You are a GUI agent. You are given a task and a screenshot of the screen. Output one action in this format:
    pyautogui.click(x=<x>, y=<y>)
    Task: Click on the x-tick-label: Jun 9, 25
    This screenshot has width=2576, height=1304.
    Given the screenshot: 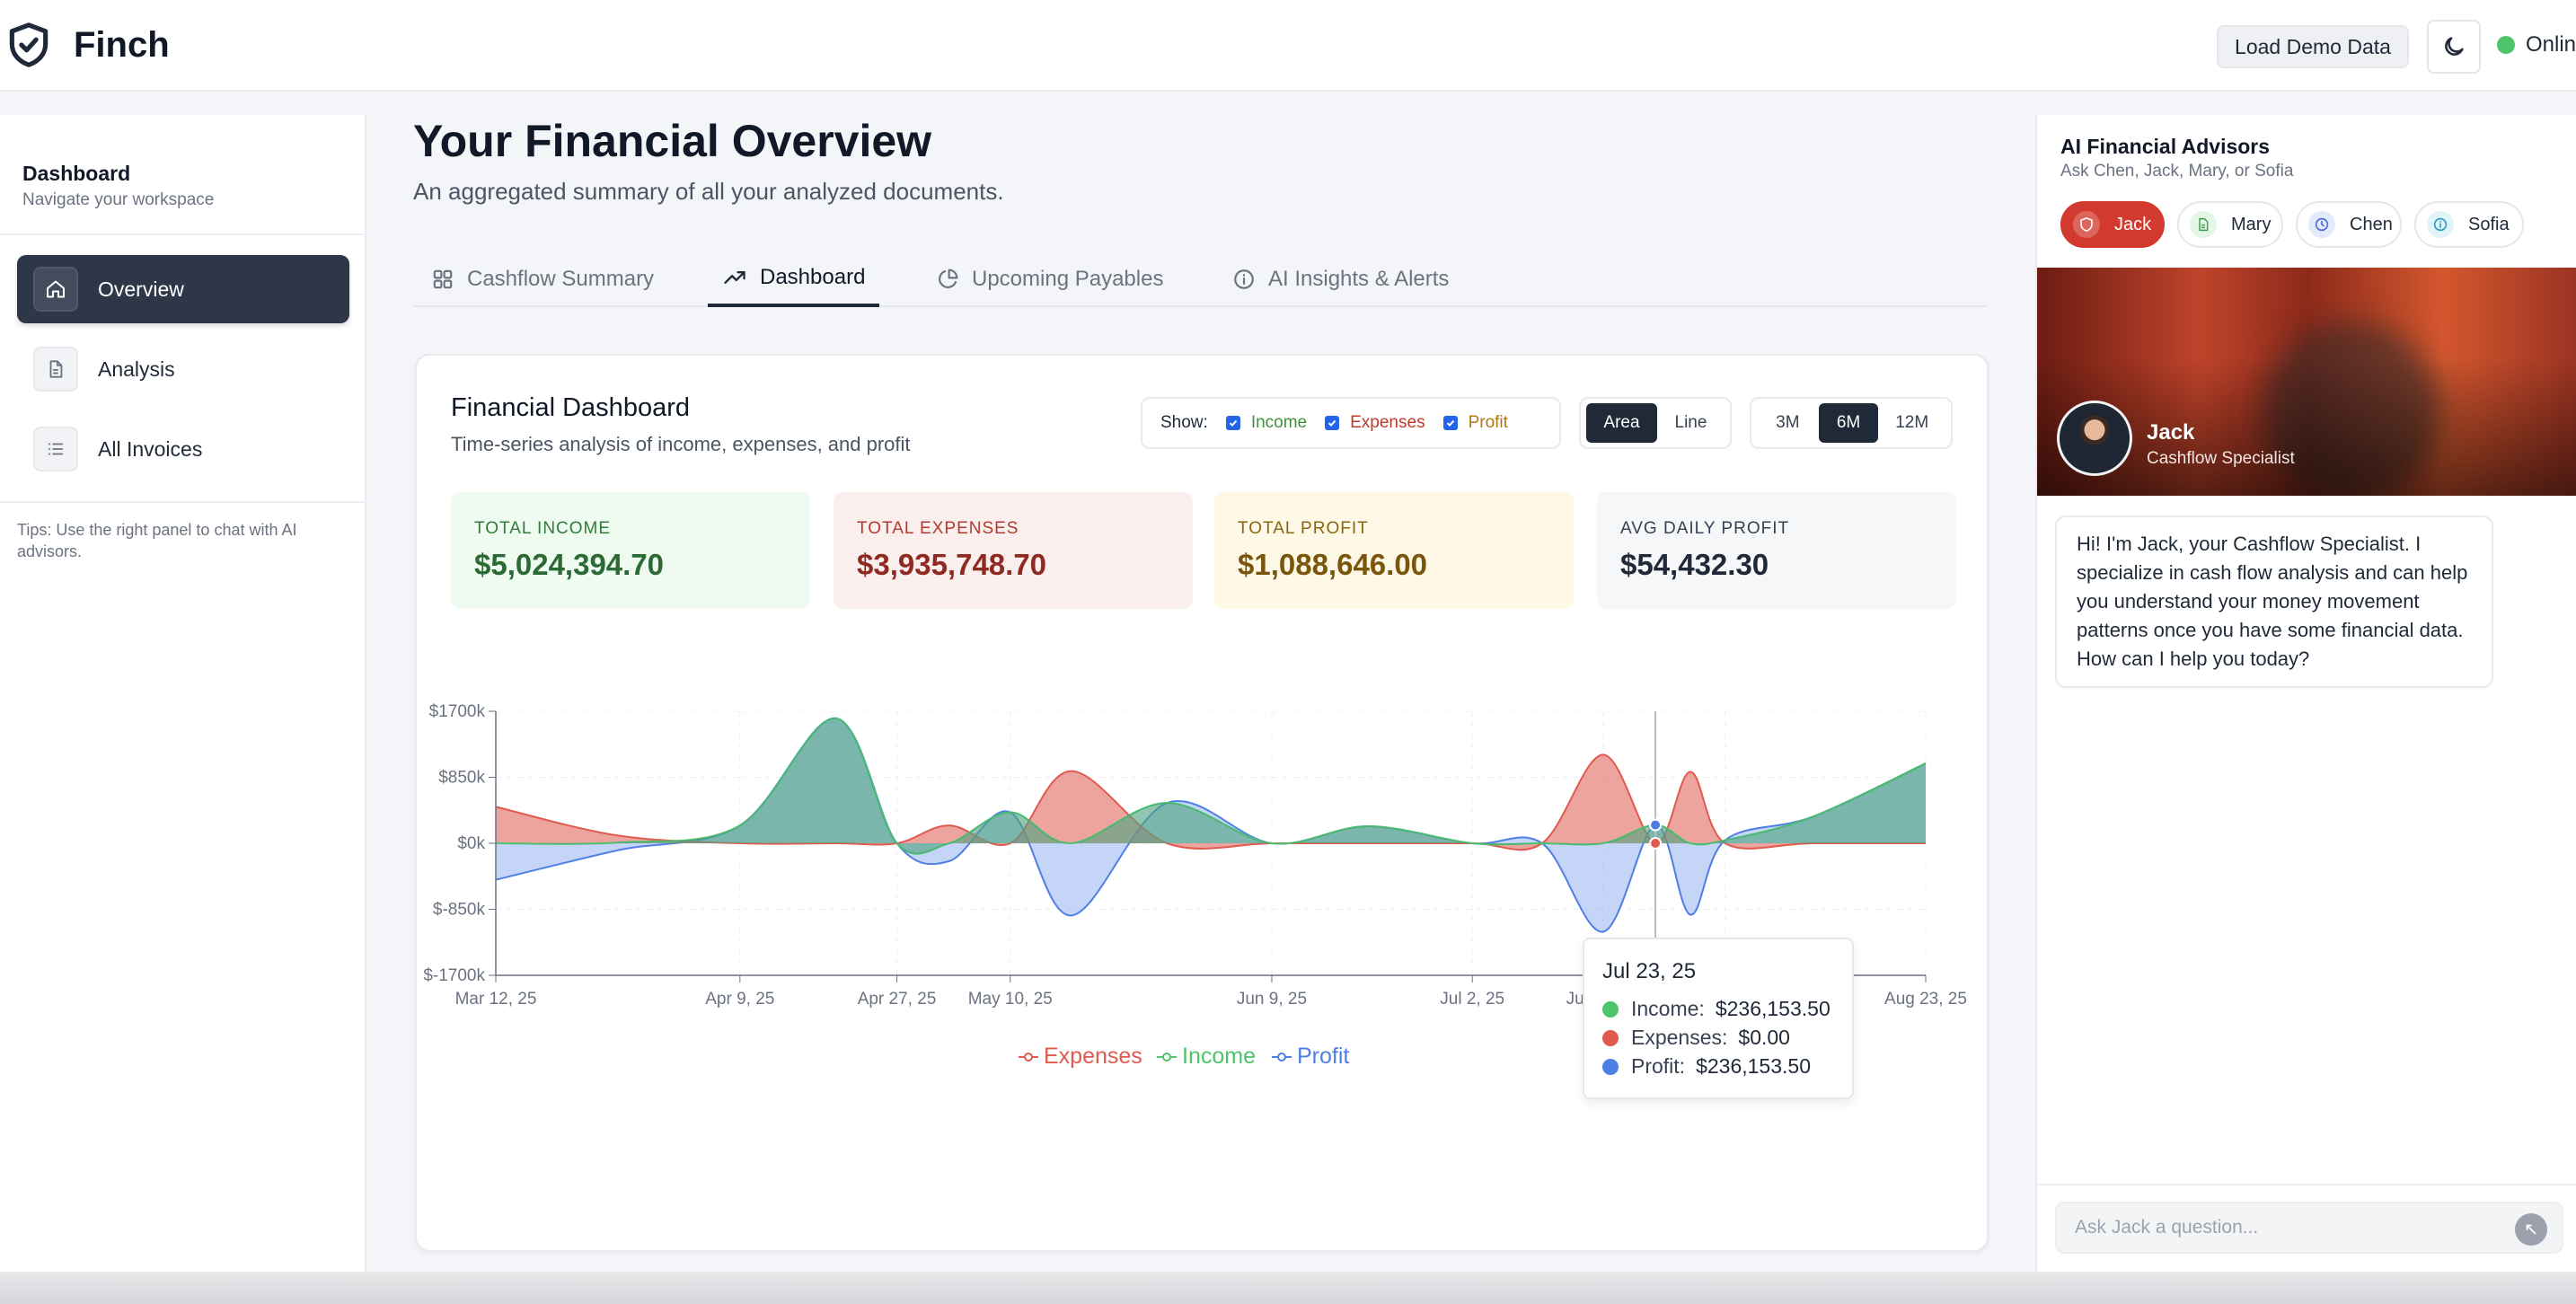 What is the action you would take?
    pyautogui.click(x=1272, y=999)
    